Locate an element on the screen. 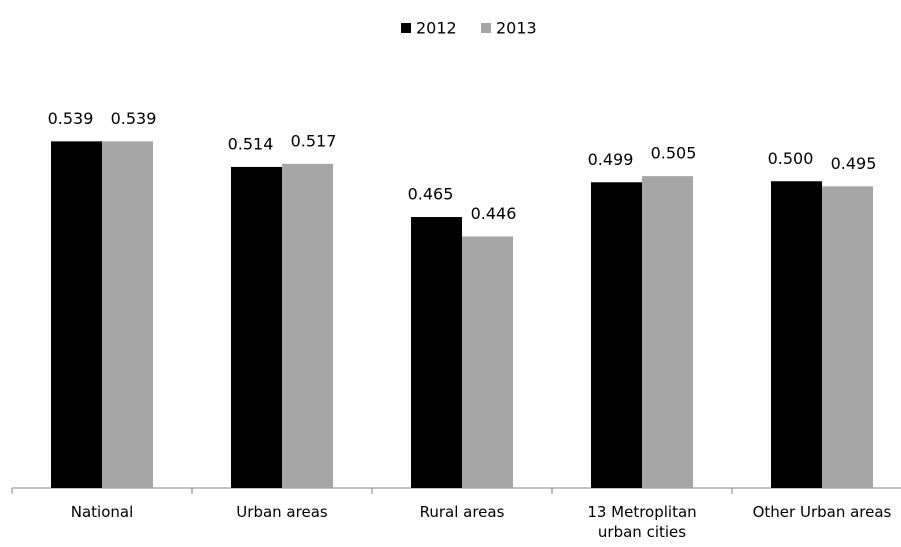 The width and height of the screenshot is (901, 547). data-label: 0.500 is located at coordinates (791, 158).